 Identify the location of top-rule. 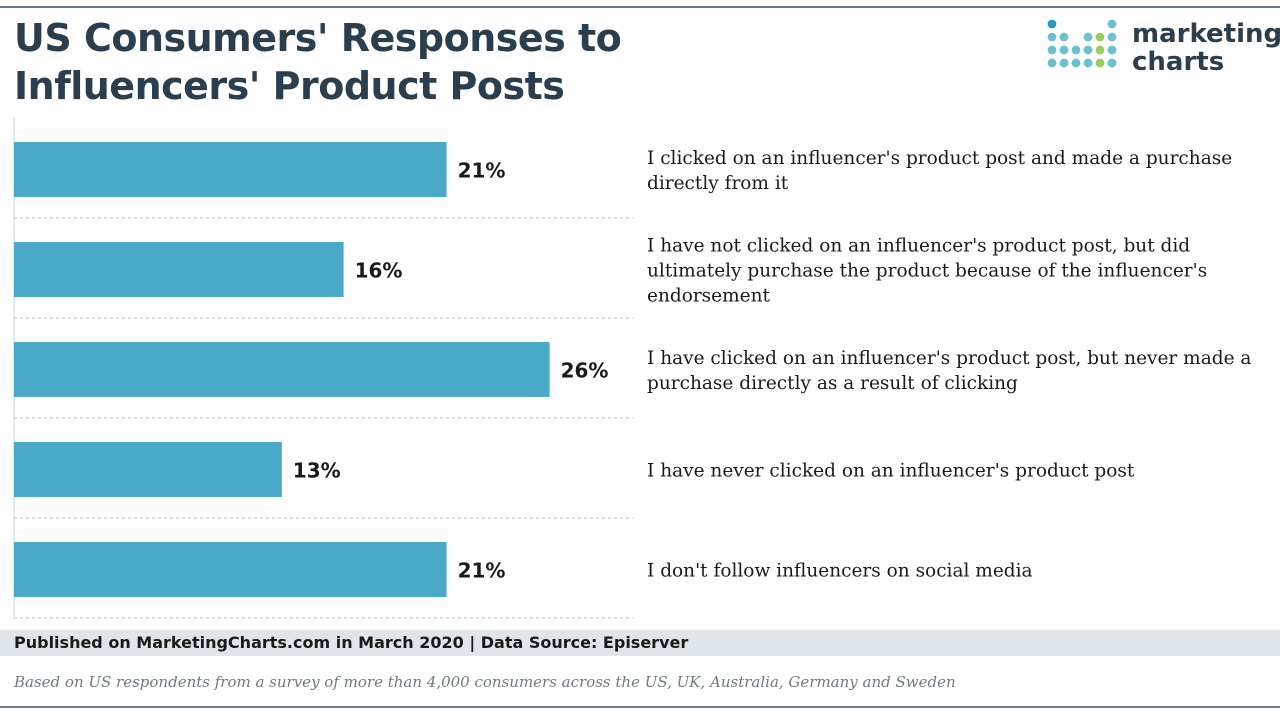
(640, 7).